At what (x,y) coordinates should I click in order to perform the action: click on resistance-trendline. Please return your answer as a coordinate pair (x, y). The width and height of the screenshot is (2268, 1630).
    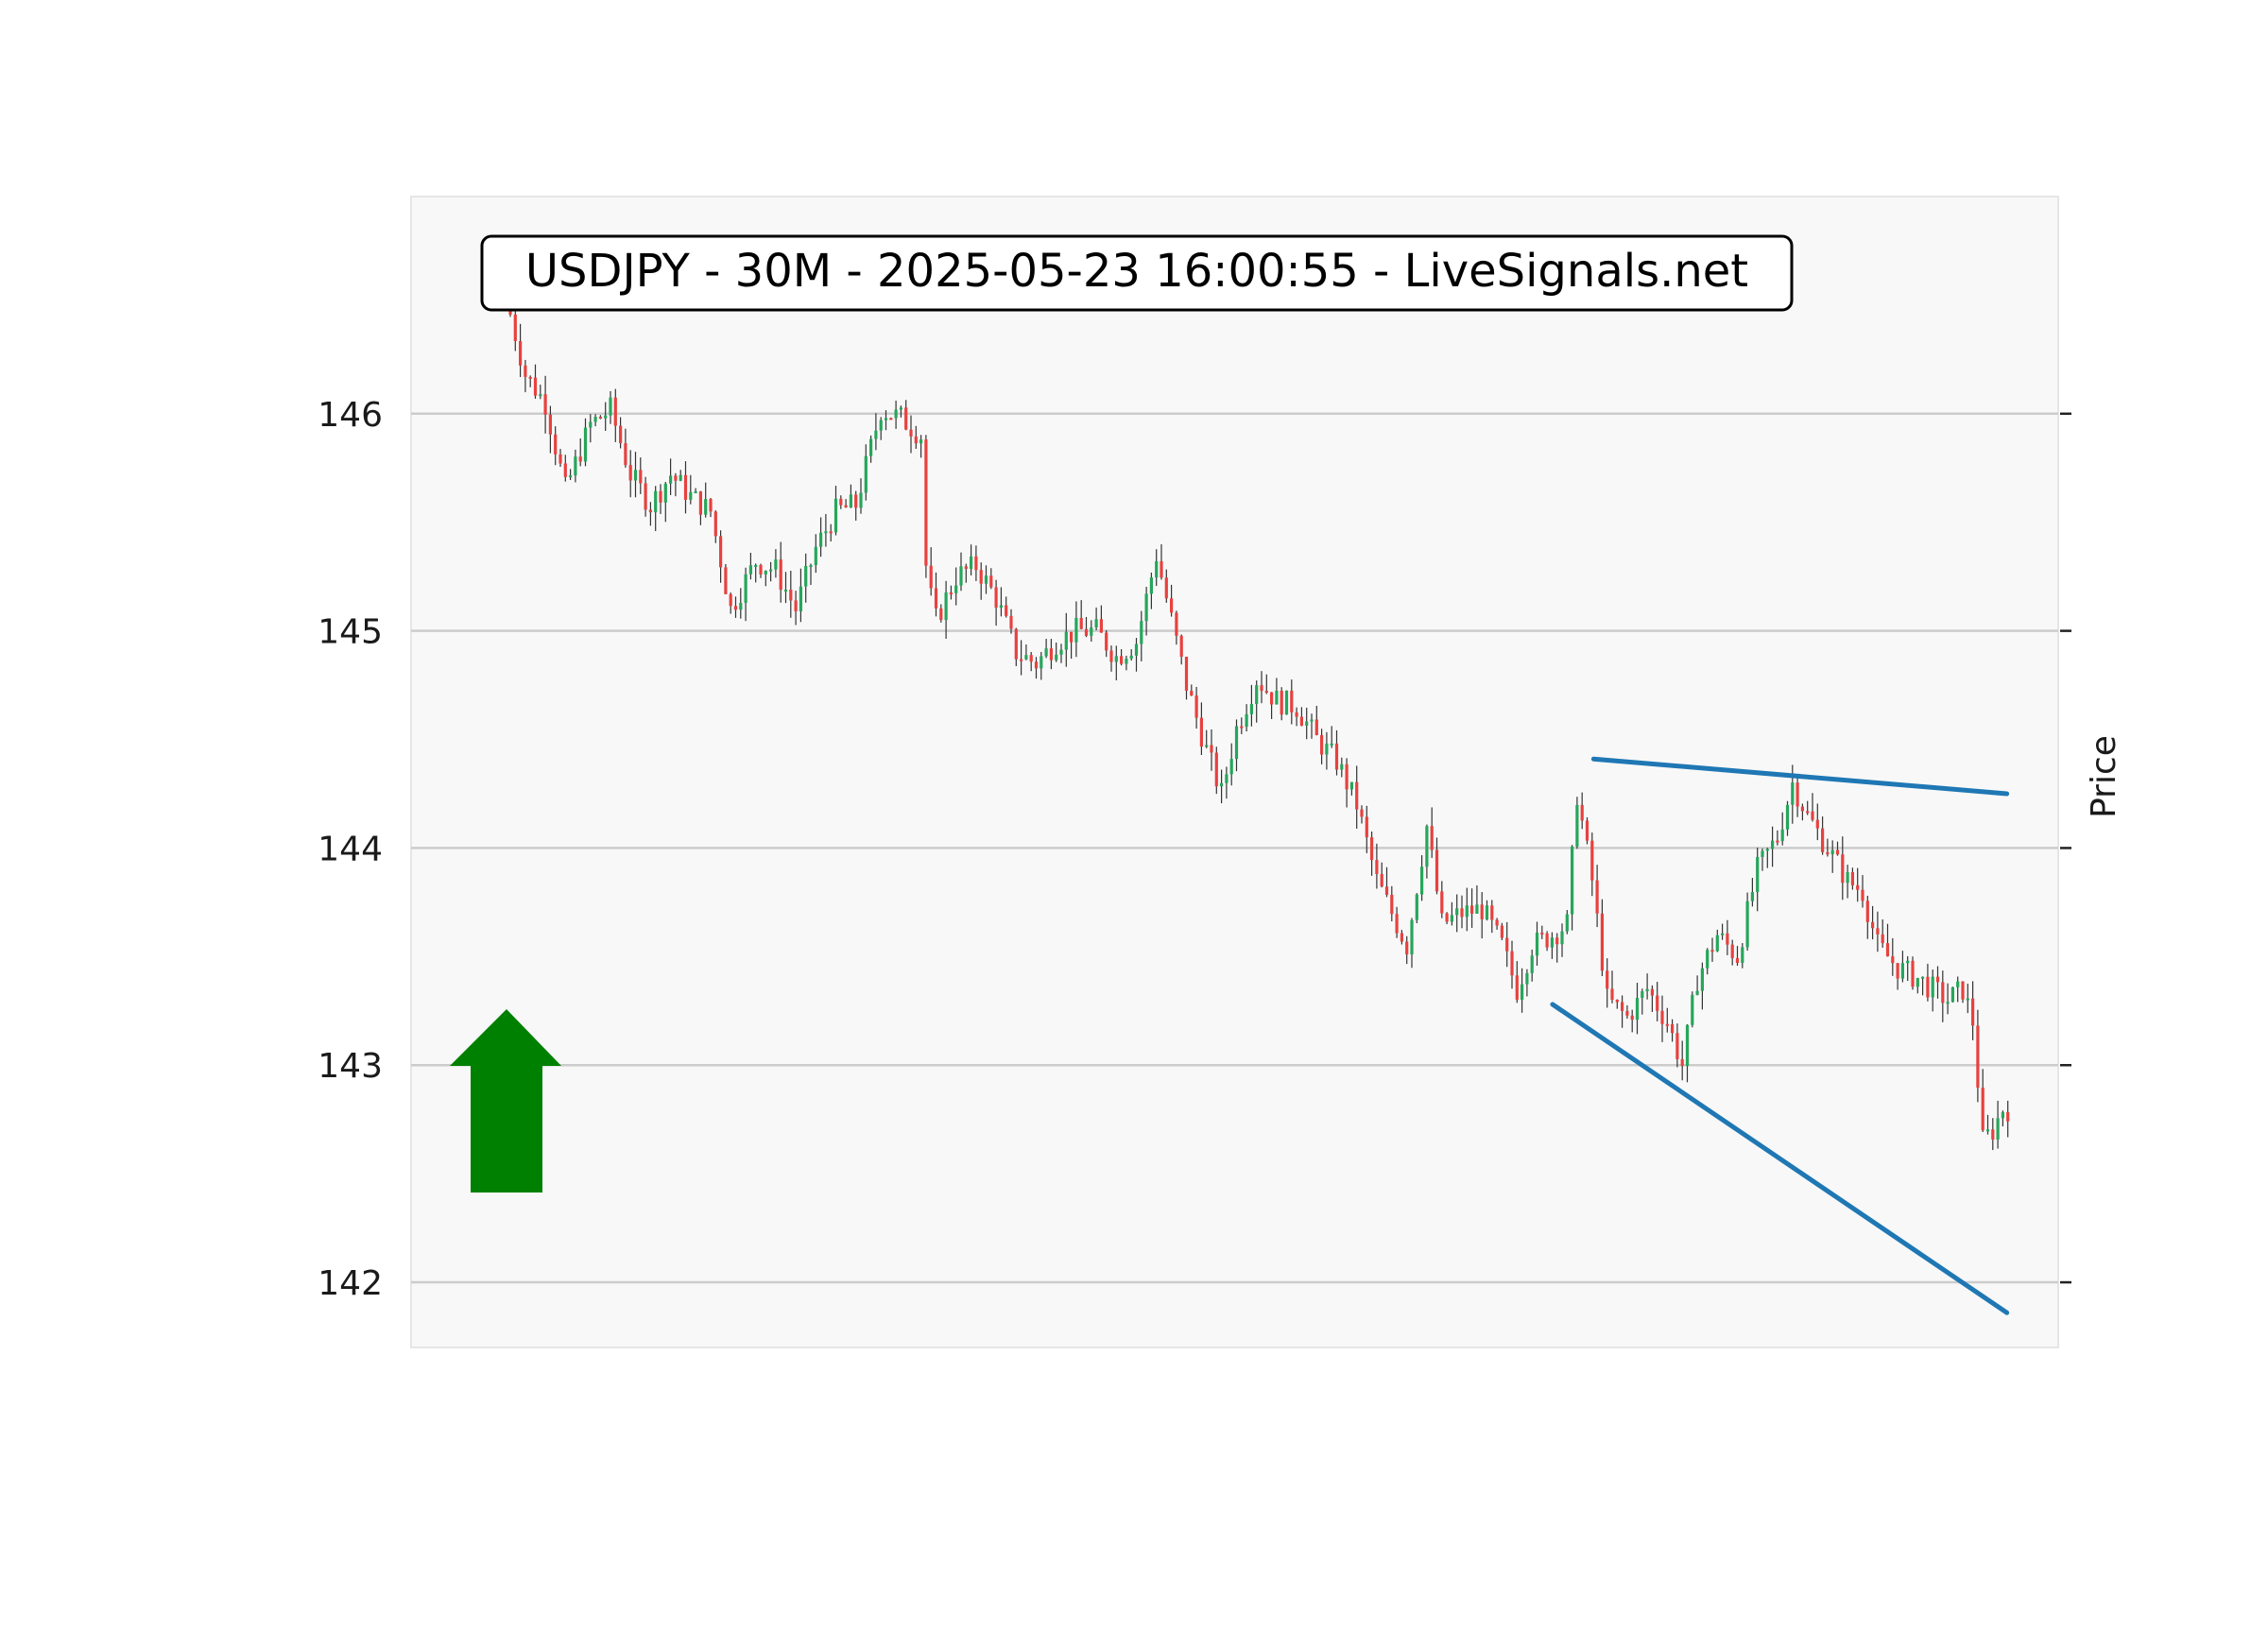
    Looking at the image, I should click on (1800, 777).